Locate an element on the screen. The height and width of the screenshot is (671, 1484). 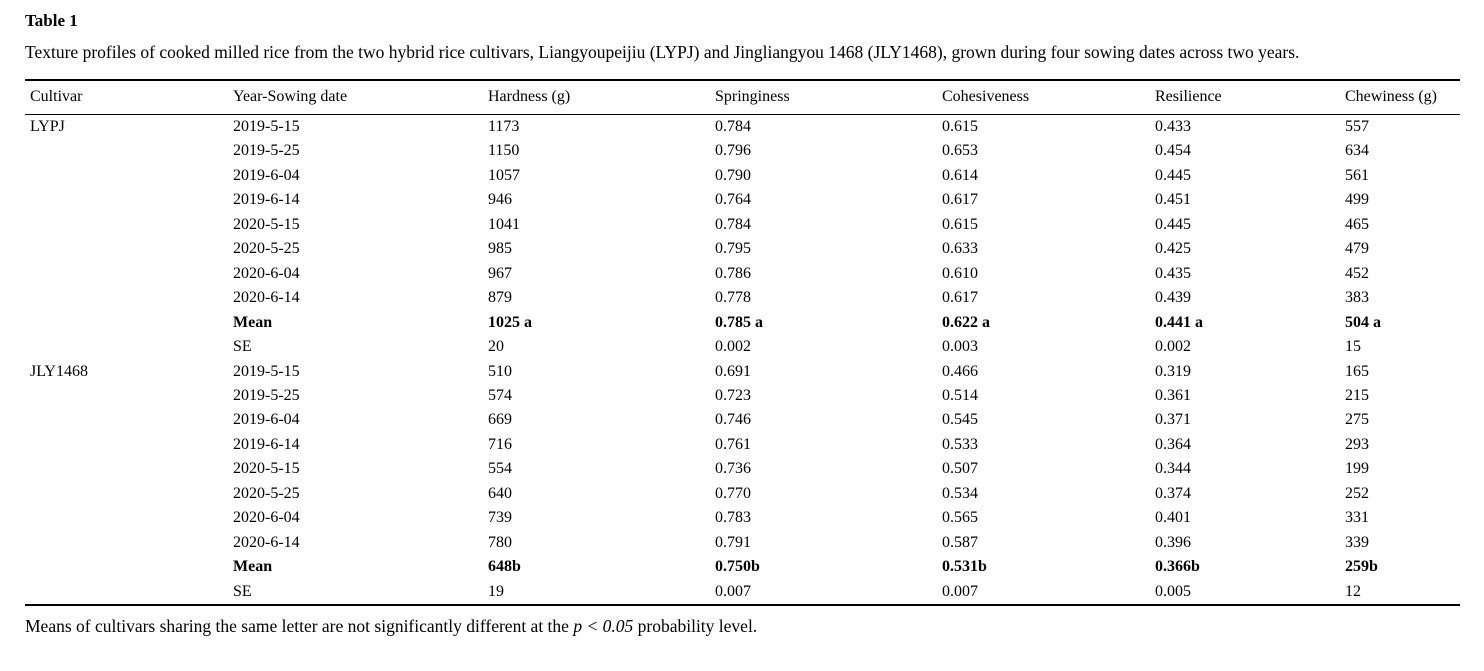
cell-resilience: 0.439 is located at coordinates (1173, 298).